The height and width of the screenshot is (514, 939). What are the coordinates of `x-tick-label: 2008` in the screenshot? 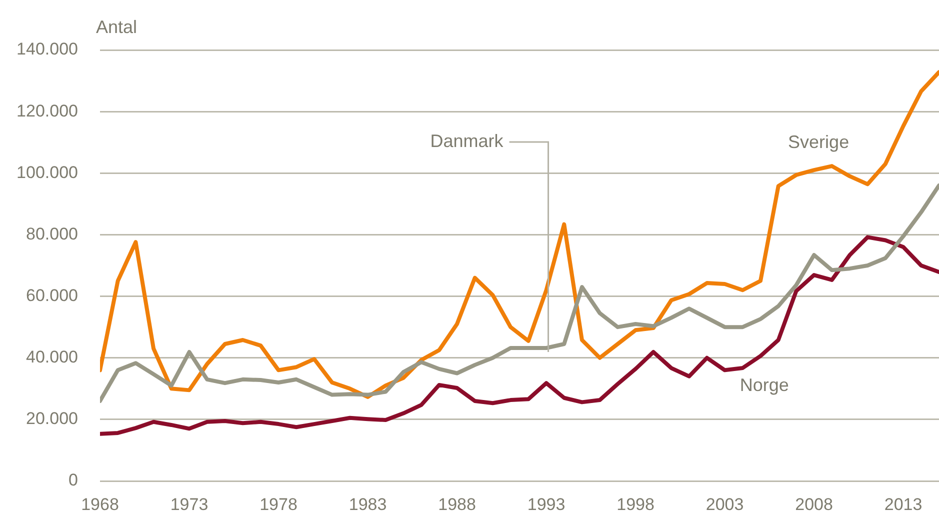 It's located at (814, 504).